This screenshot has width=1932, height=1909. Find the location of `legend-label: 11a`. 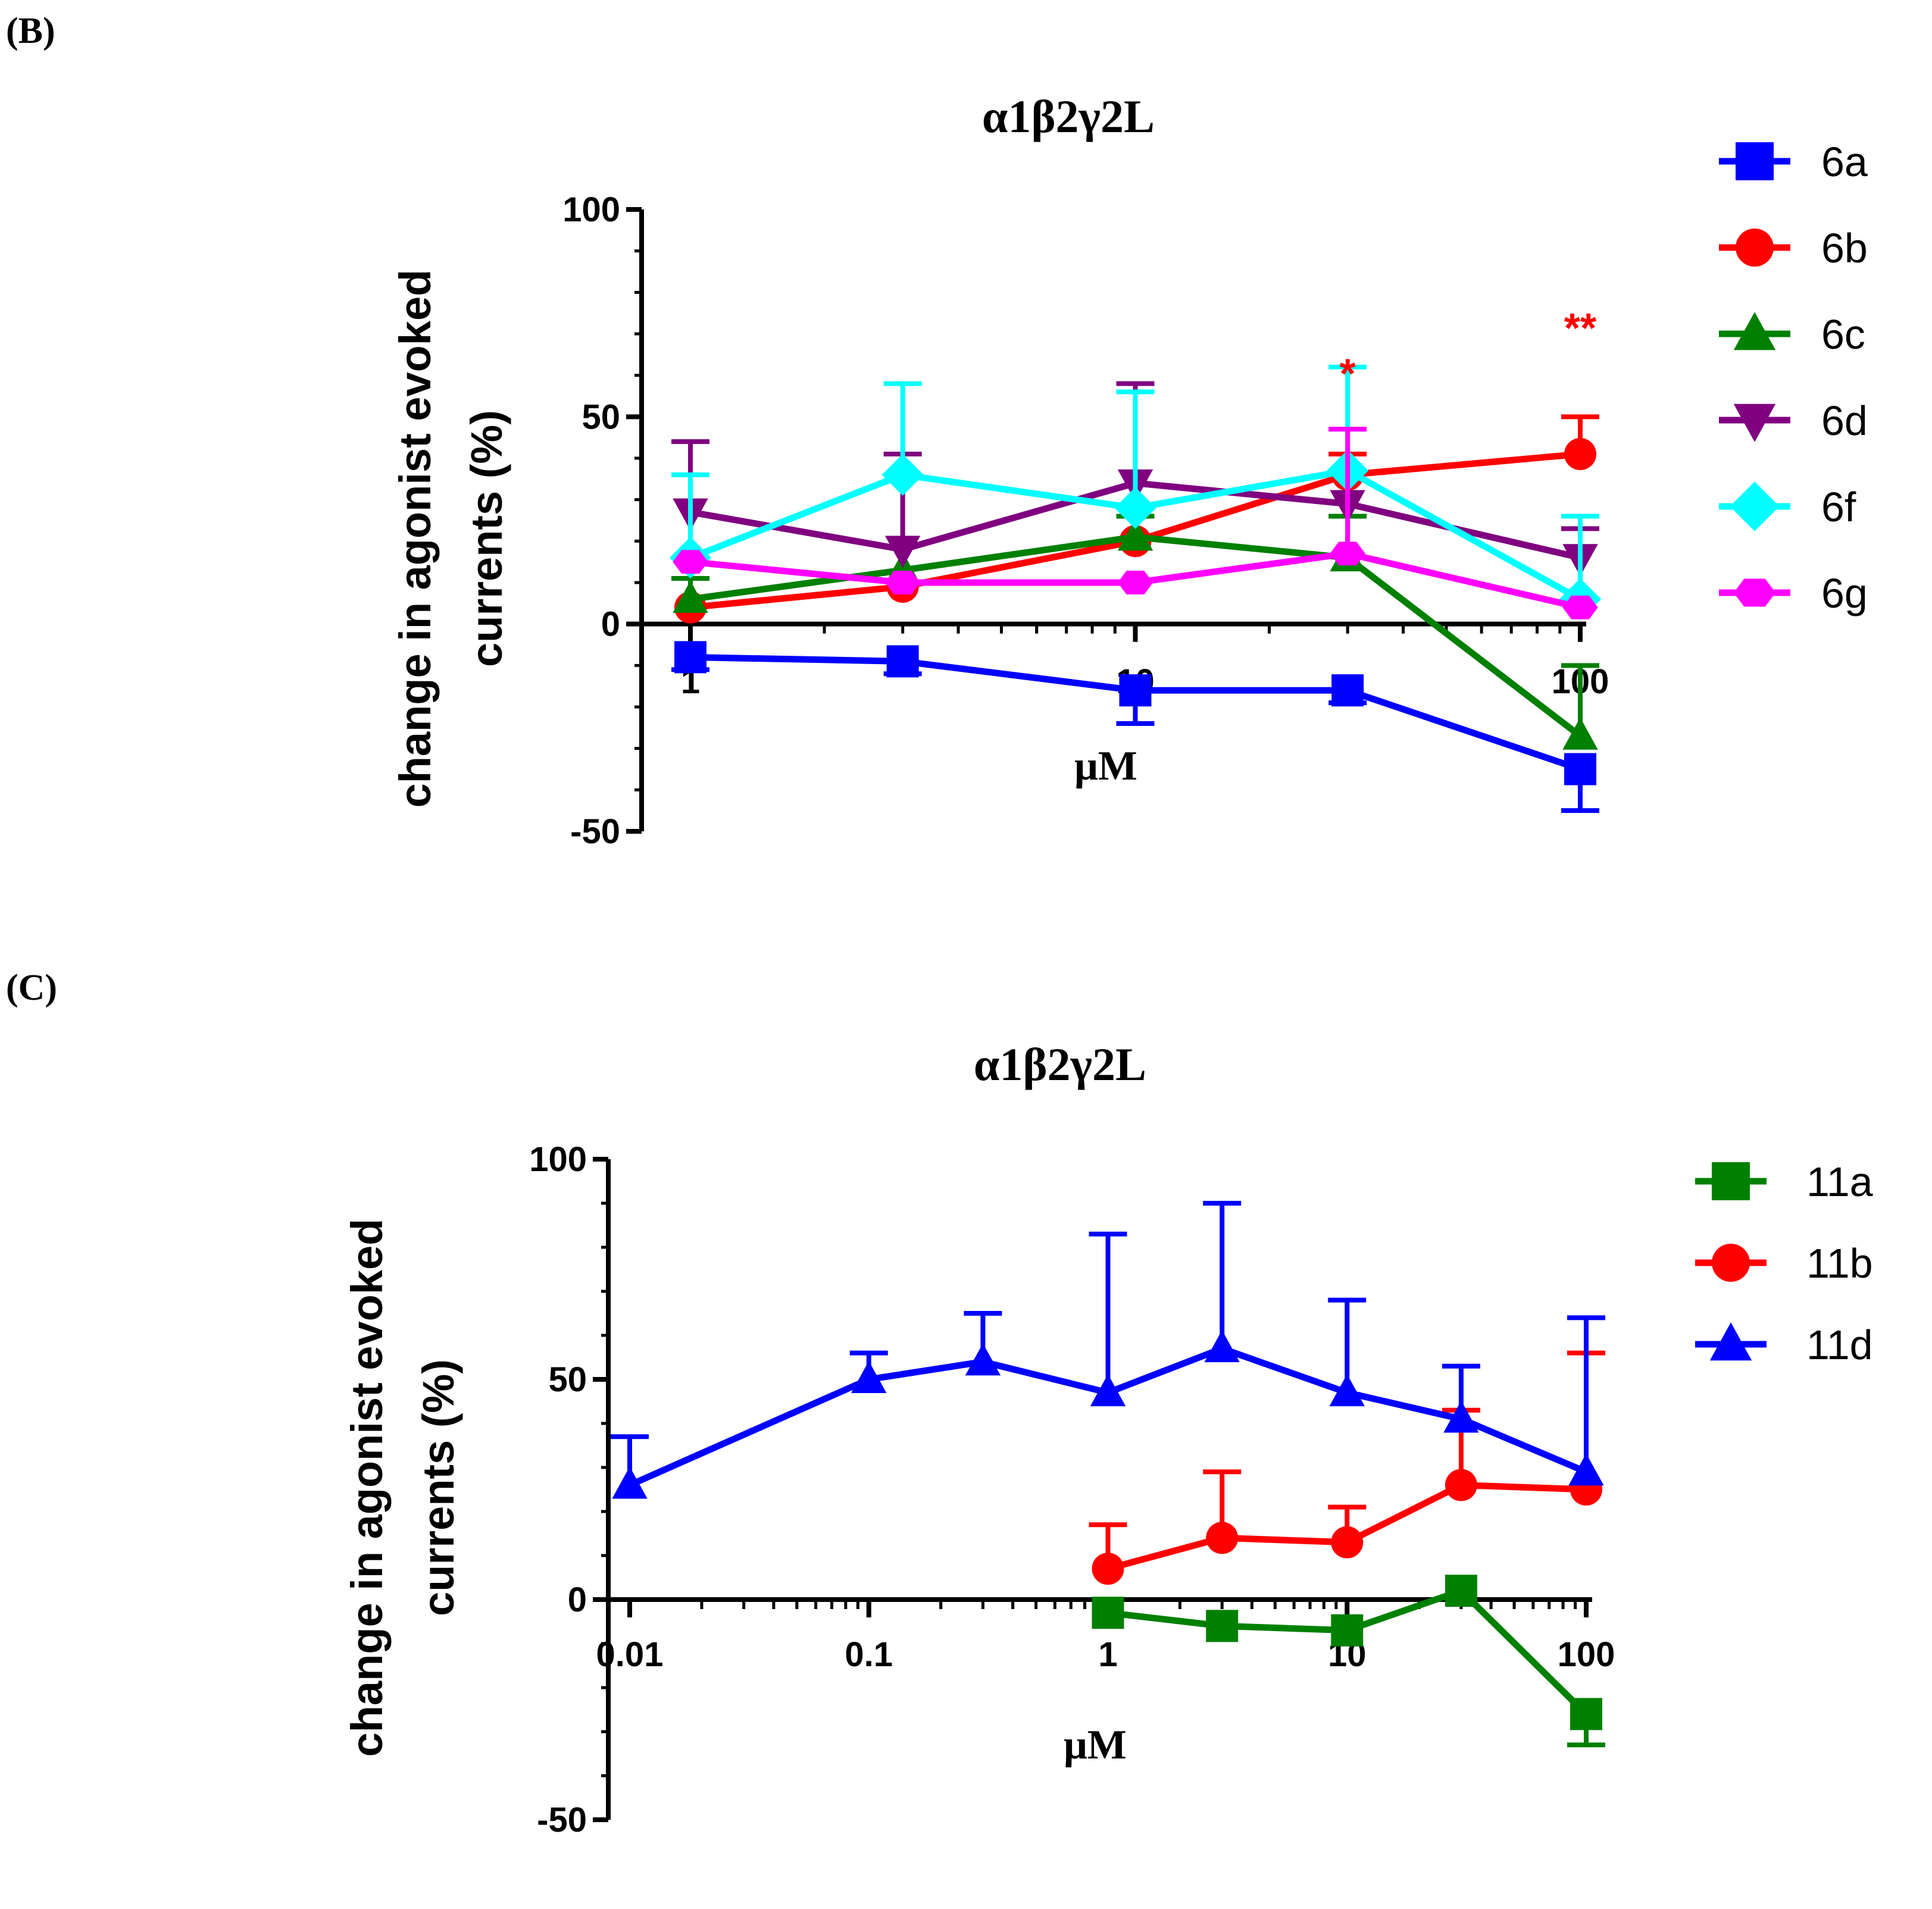

legend-label: 11a is located at coordinates (1839, 1182).